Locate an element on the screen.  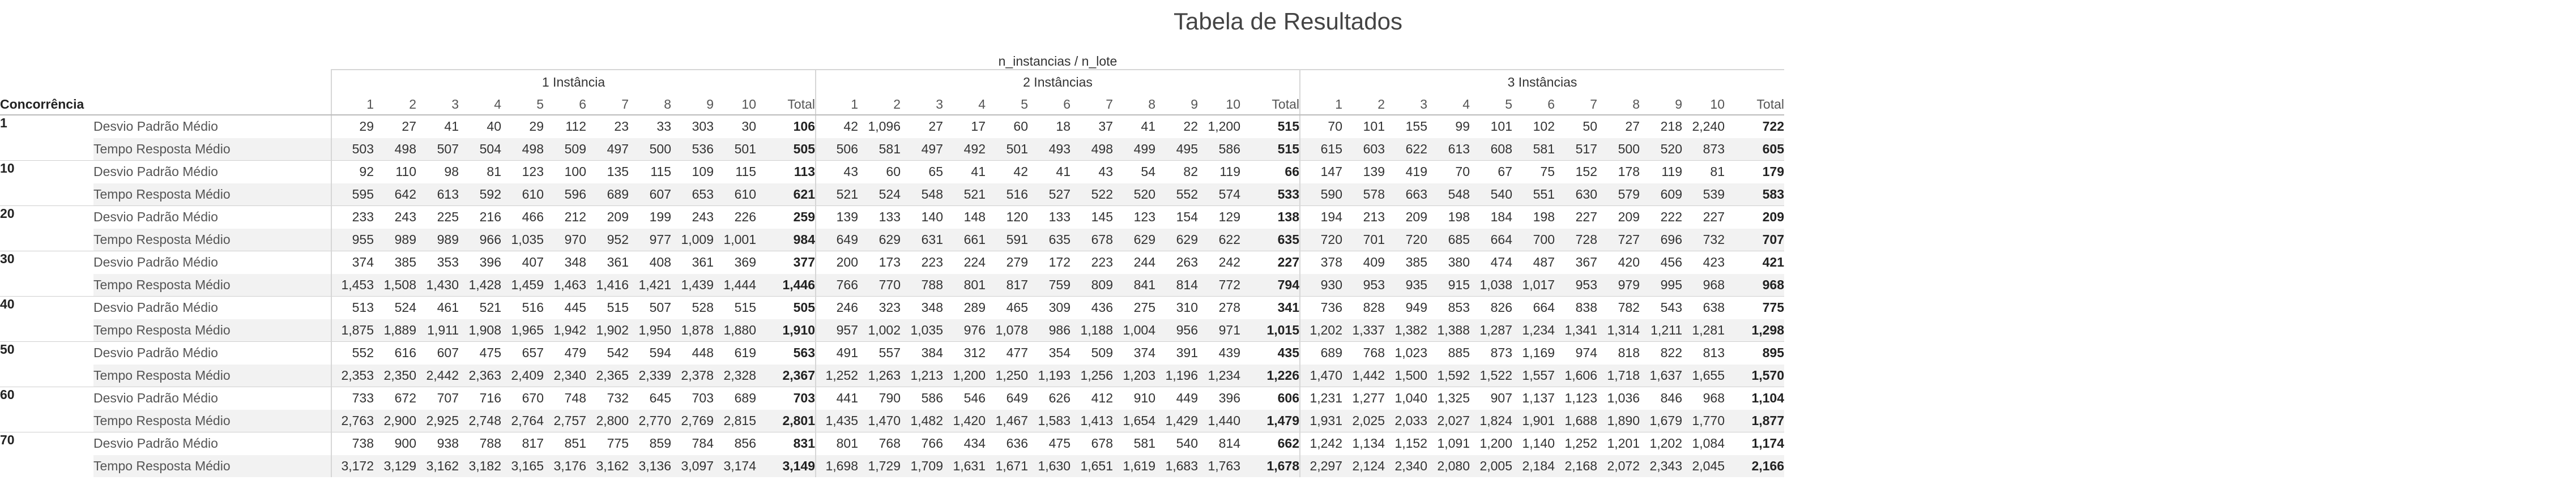
total-cell: 621 is located at coordinates (786, 194).